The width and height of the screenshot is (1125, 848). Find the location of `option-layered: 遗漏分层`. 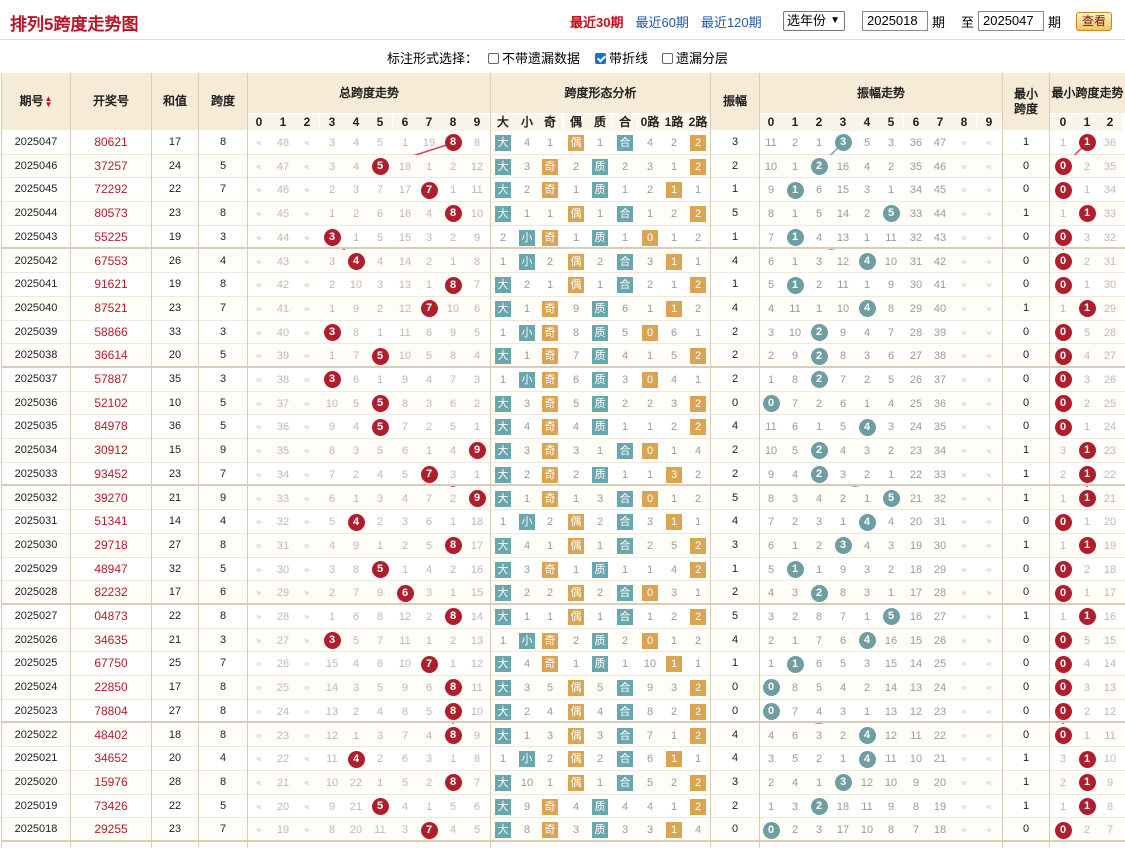

option-layered: 遗漏分层 is located at coordinates (695, 57).